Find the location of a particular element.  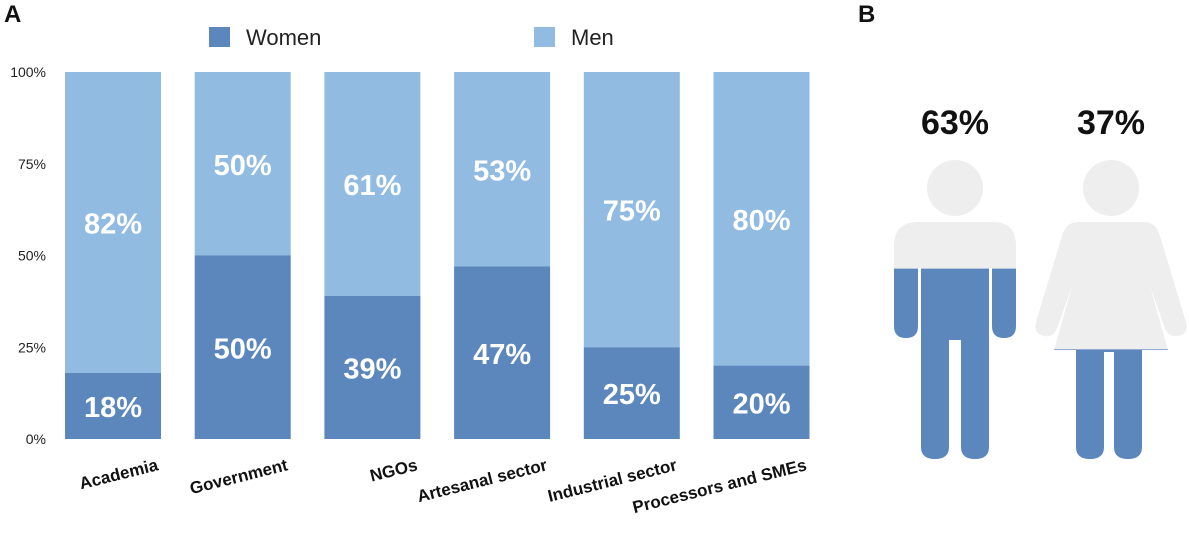

bar-women-government is located at coordinates (242, 347).